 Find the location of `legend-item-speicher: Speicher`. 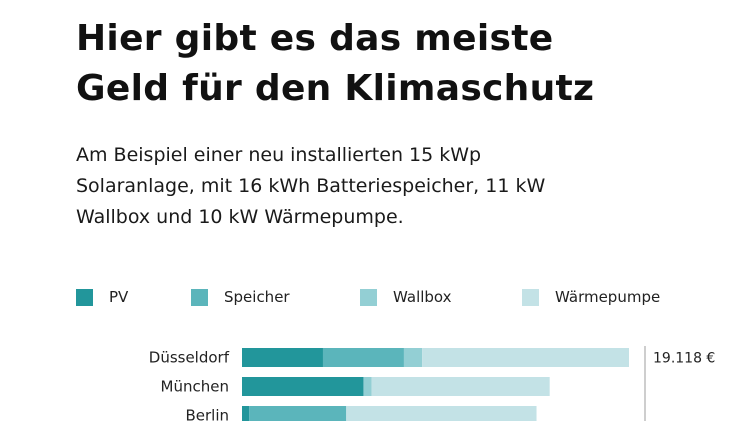

legend-item-speicher: Speicher is located at coordinates (240, 297).